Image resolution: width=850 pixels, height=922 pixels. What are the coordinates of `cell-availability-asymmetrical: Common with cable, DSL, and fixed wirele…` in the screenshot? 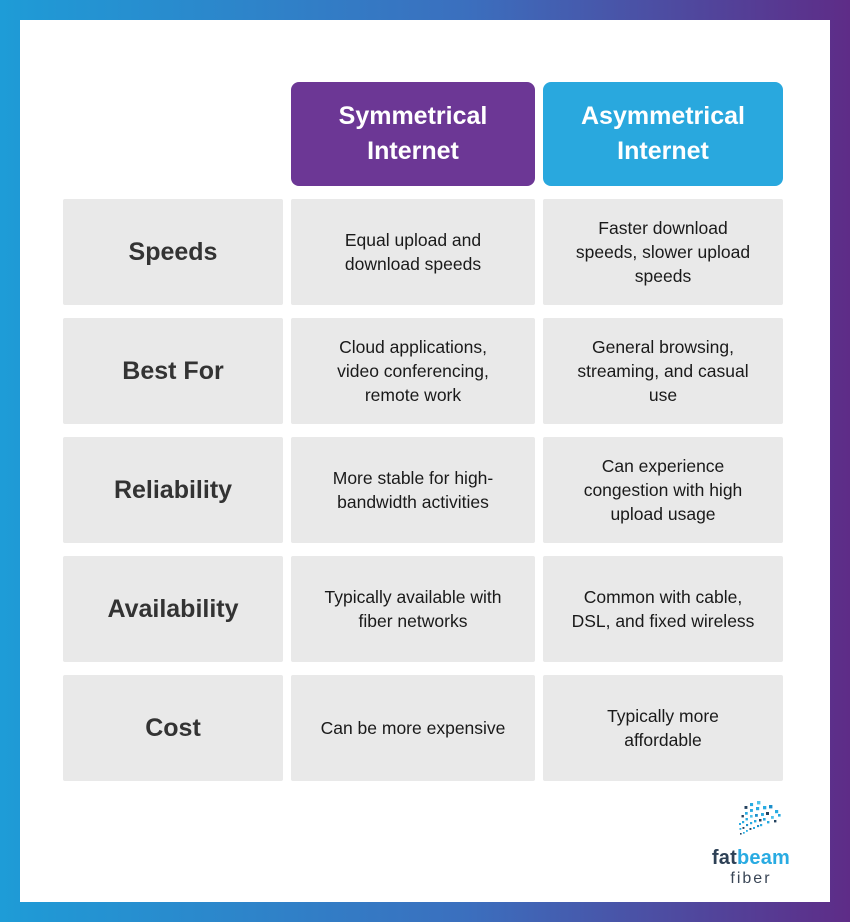 It's located at (663, 609).